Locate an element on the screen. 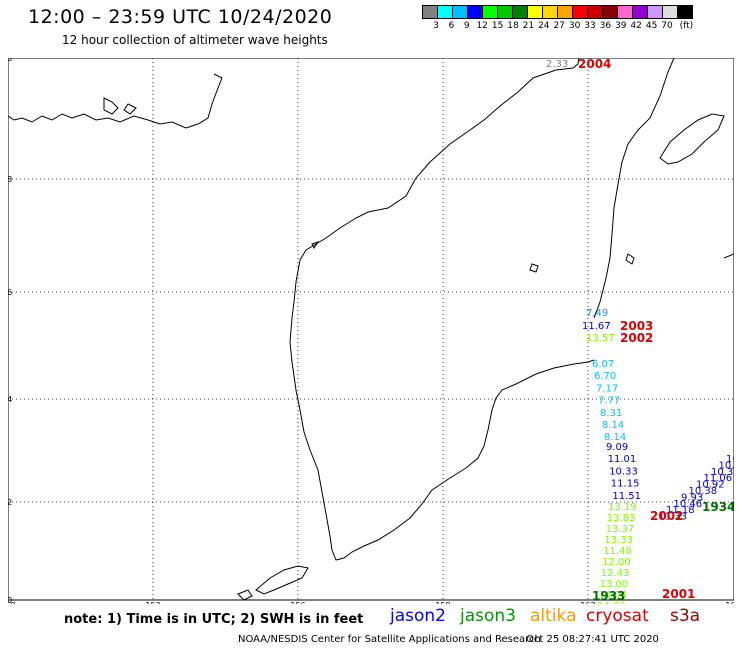 Image resolution: width=740 pixels, height=650 pixels. legend-label: 36 is located at coordinates (605, 26).